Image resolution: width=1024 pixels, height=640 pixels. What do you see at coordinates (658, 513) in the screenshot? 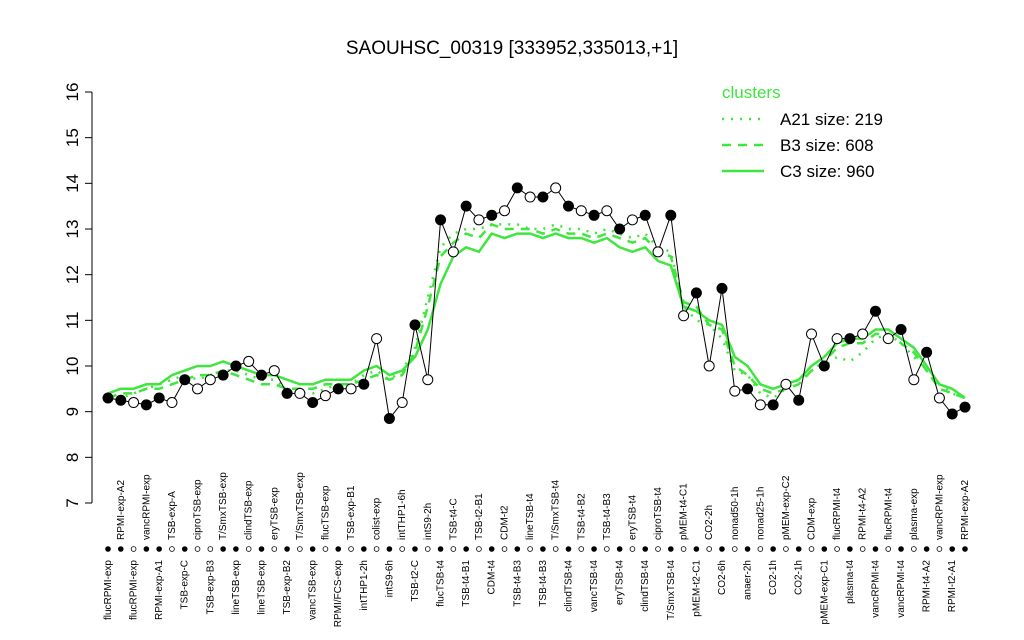
I see `x-category-label: ciproTSB-t4` at bounding box center [658, 513].